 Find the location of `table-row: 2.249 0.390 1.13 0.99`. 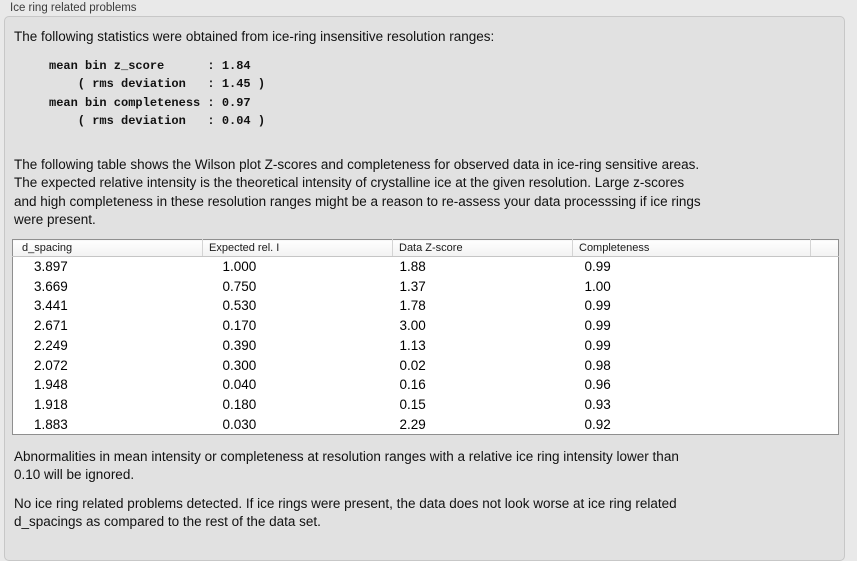

table-row: 2.249 0.390 1.13 0.99 is located at coordinates (426, 346).